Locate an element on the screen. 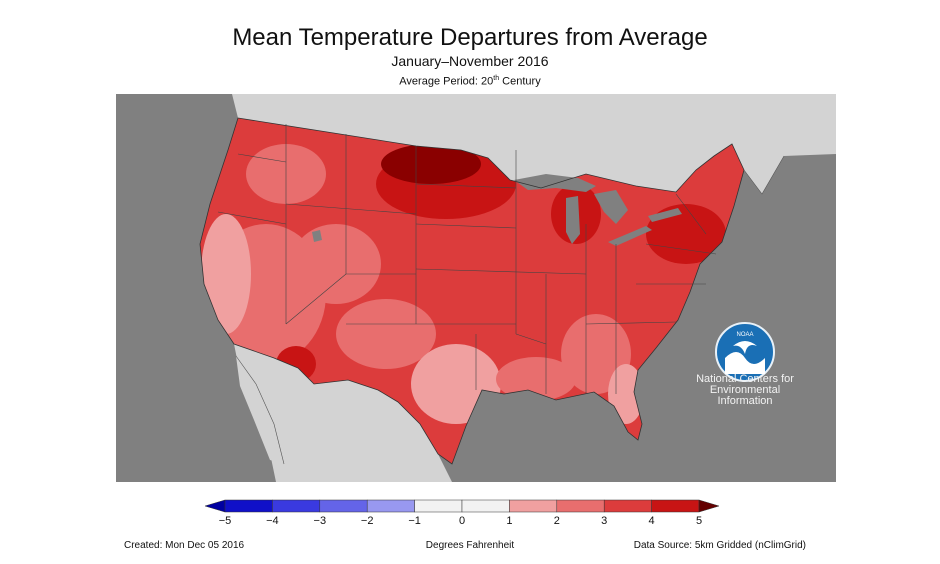 This screenshot has width=940, height=564. average-period-prefix: Average Period: 20 is located at coordinates (446, 81).